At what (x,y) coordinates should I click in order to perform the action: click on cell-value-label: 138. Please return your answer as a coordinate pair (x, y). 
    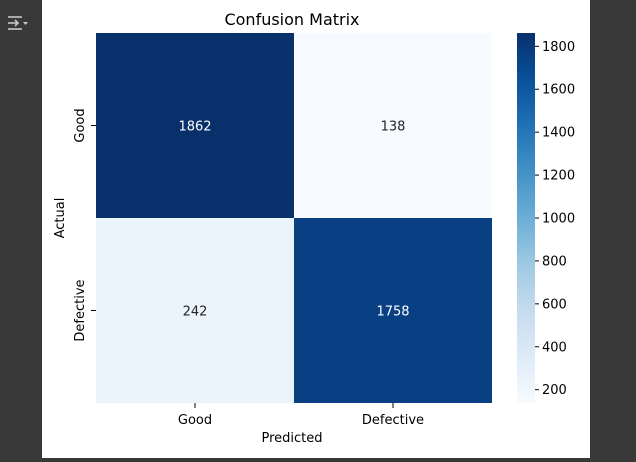
    Looking at the image, I should click on (393, 127).